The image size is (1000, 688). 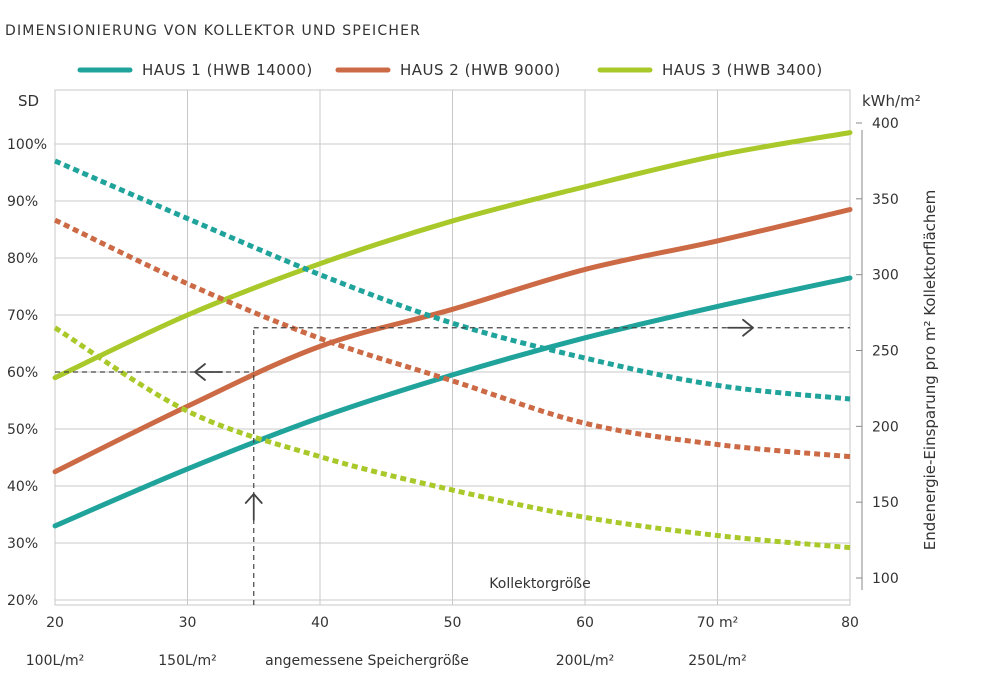 What do you see at coordinates (22, 430) in the screenshot?
I see `y-left-tick-label: 50%` at bounding box center [22, 430].